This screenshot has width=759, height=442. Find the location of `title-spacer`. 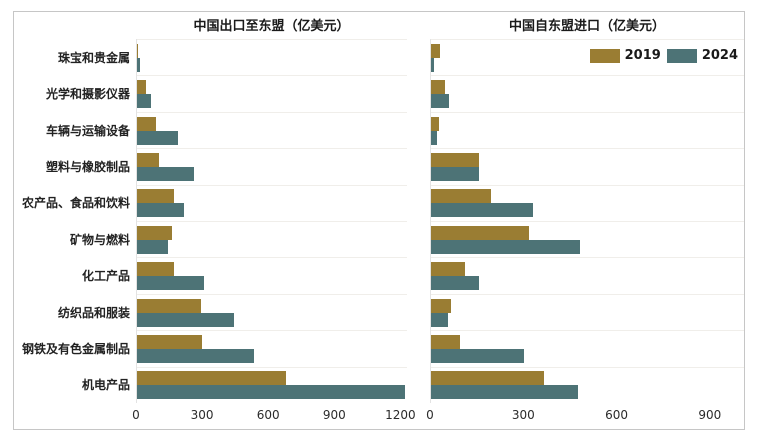

title-spacer is located at coordinates (75, 28).